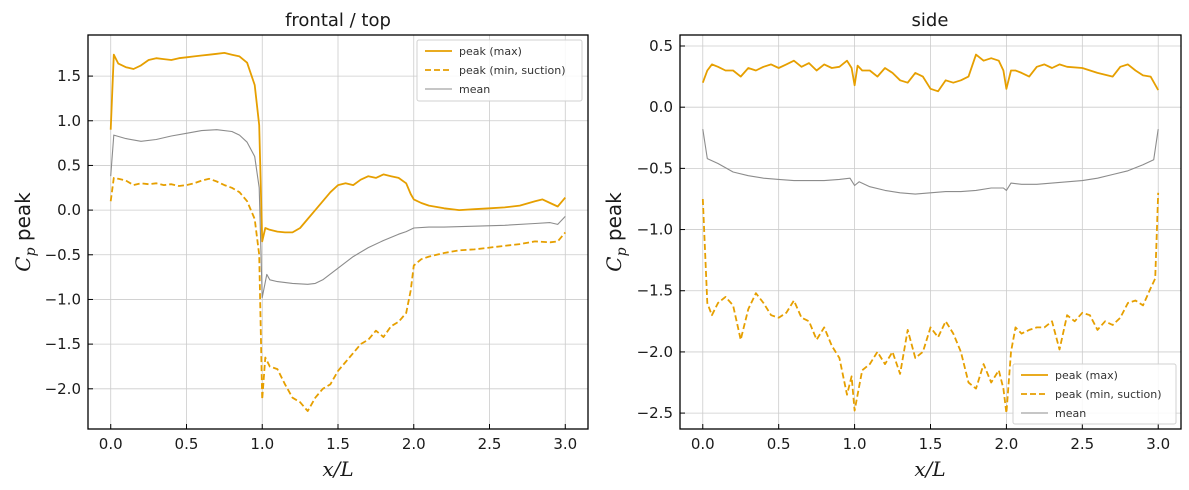 The image size is (1189, 490). What do you see at coordinates (69, 76) in the screenshot?
I see `y-tick-label: 1.5` at bounding box center [69, 76].